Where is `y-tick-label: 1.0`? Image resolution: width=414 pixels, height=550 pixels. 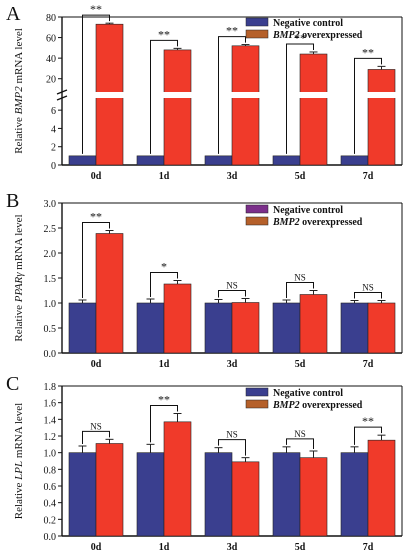 y-tick-label: 1.0 is located at coordinates (50, 454).